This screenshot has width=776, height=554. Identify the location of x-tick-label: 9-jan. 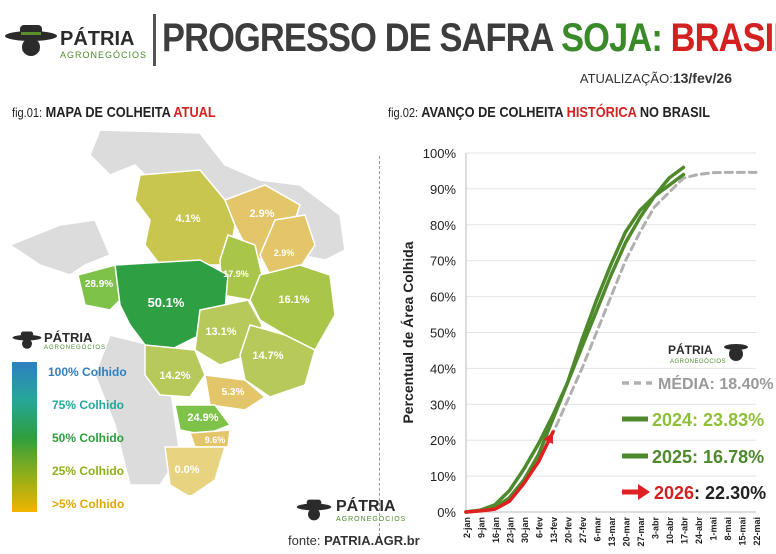
(482, 527).